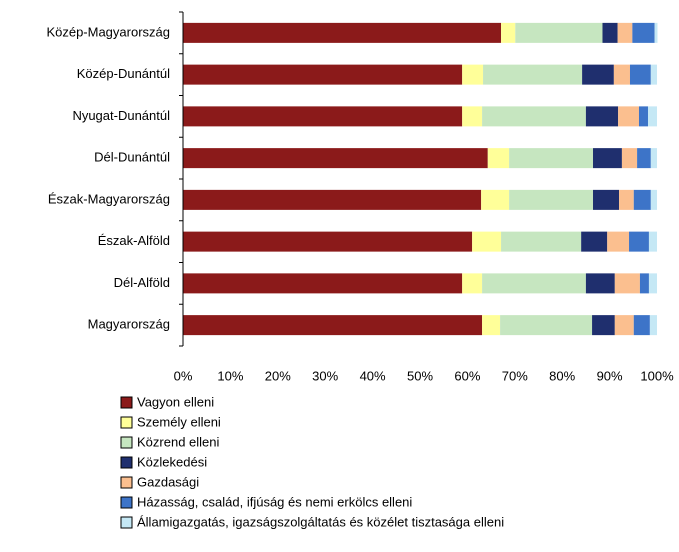  What do you see at coordinates (108, 31) in the screenshot?
I see `y-tick-label: Közép-Magyarország` at bounding box center [108, 31].